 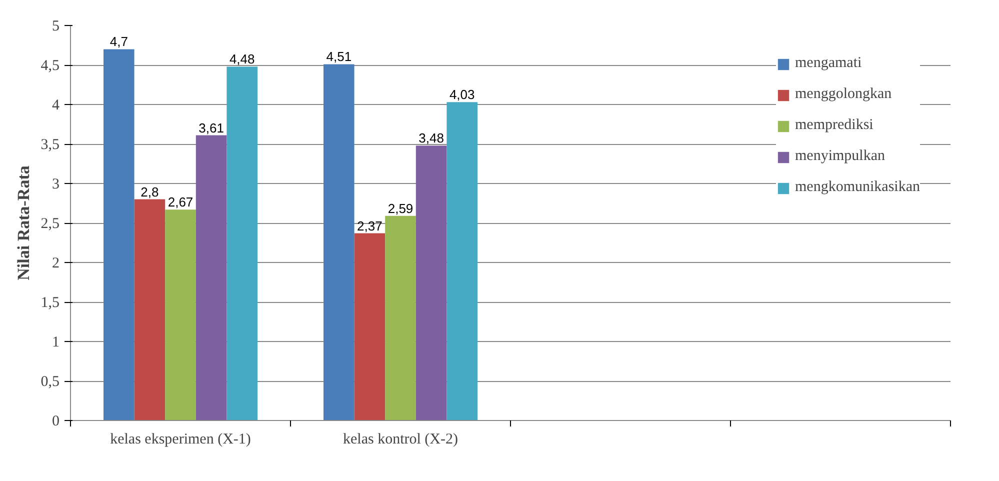 What do you see at coordinates (56, 26) in the screenshot?
I see `y-tick-label: 5` at bounding box center [56, 26].